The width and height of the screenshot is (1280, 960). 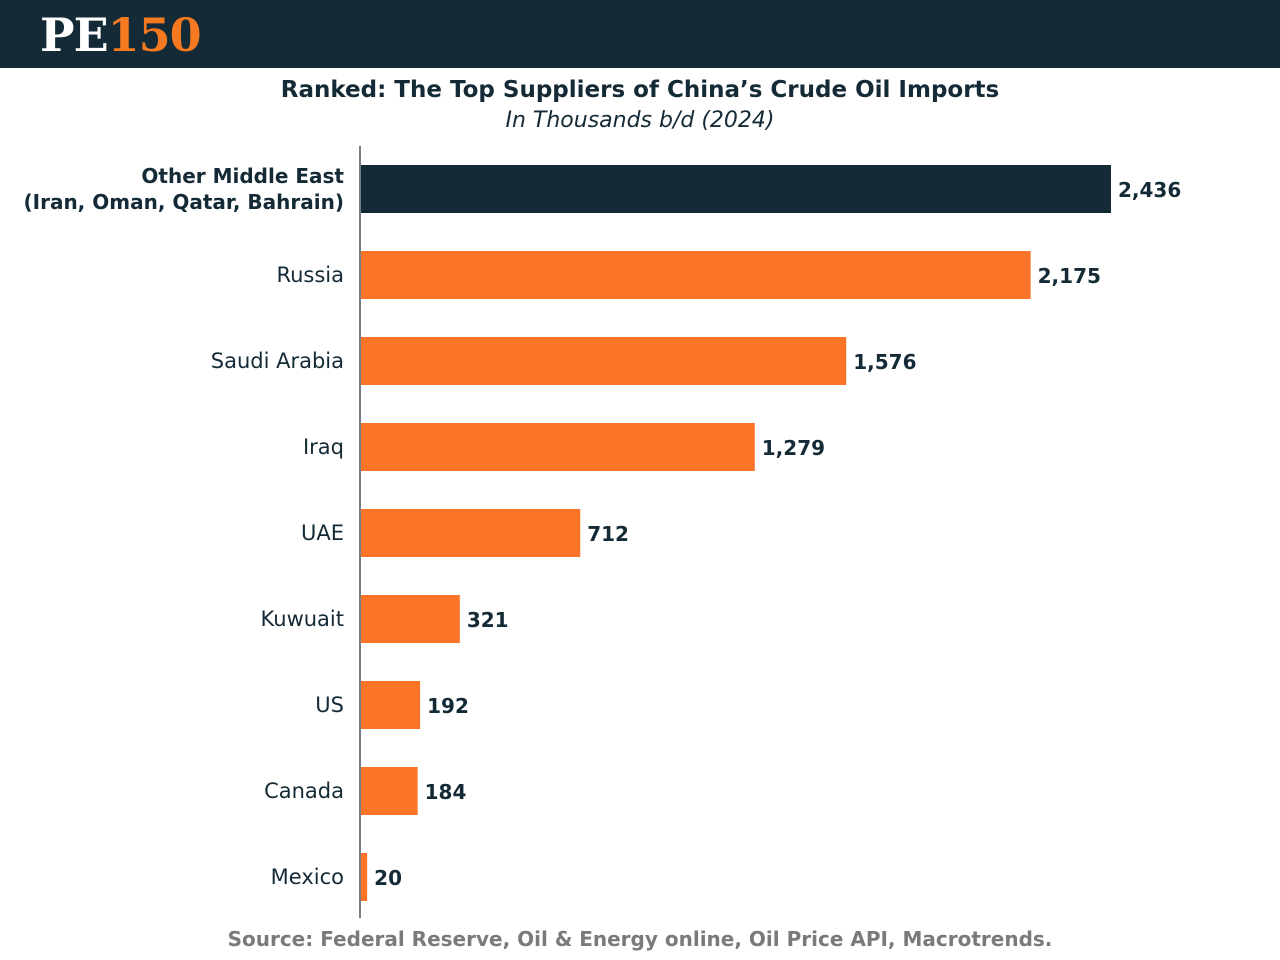 What do you see at coordinates (640, 34) in the screenshot?
I see `header-bar: PE150` at bounding box center [640, 34].